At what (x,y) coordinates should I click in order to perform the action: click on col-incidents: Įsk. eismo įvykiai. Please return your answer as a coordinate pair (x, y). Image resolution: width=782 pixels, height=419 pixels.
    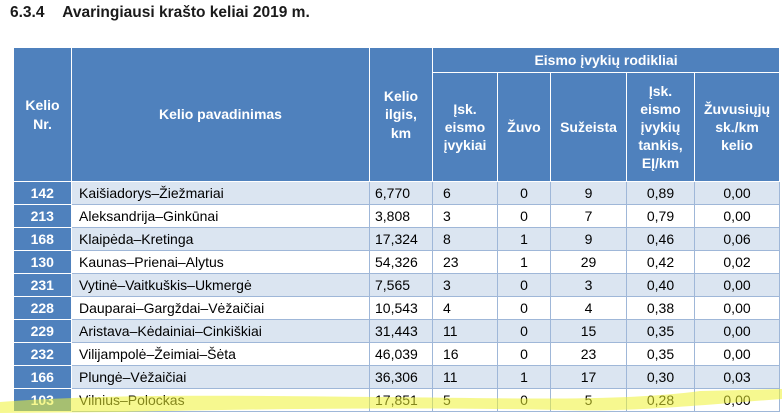
    Looking at the image, I should click on (465, 127).